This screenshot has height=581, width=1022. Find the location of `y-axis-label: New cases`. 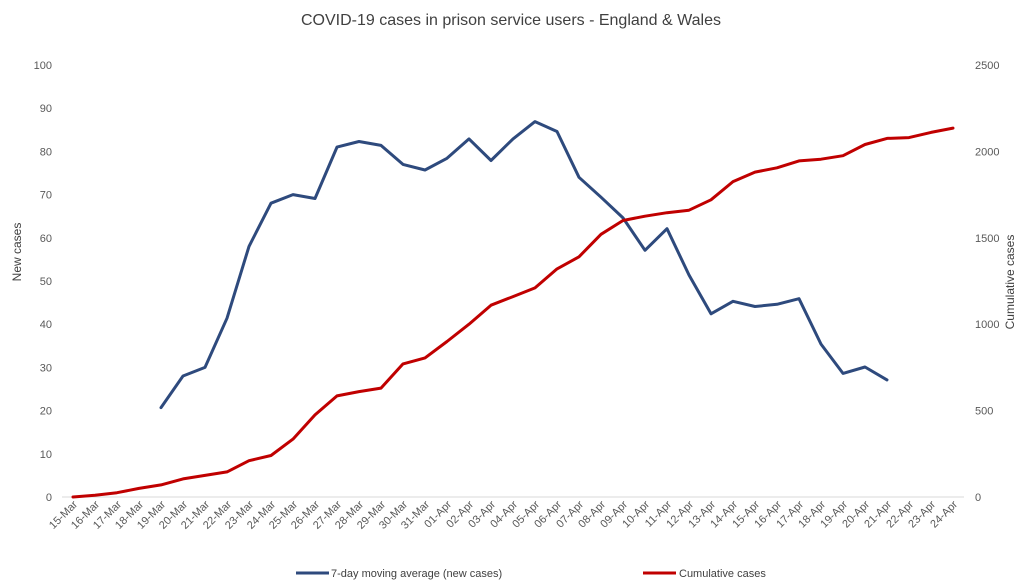

y-axis-label: New cases is located at coordinates (17, 252).